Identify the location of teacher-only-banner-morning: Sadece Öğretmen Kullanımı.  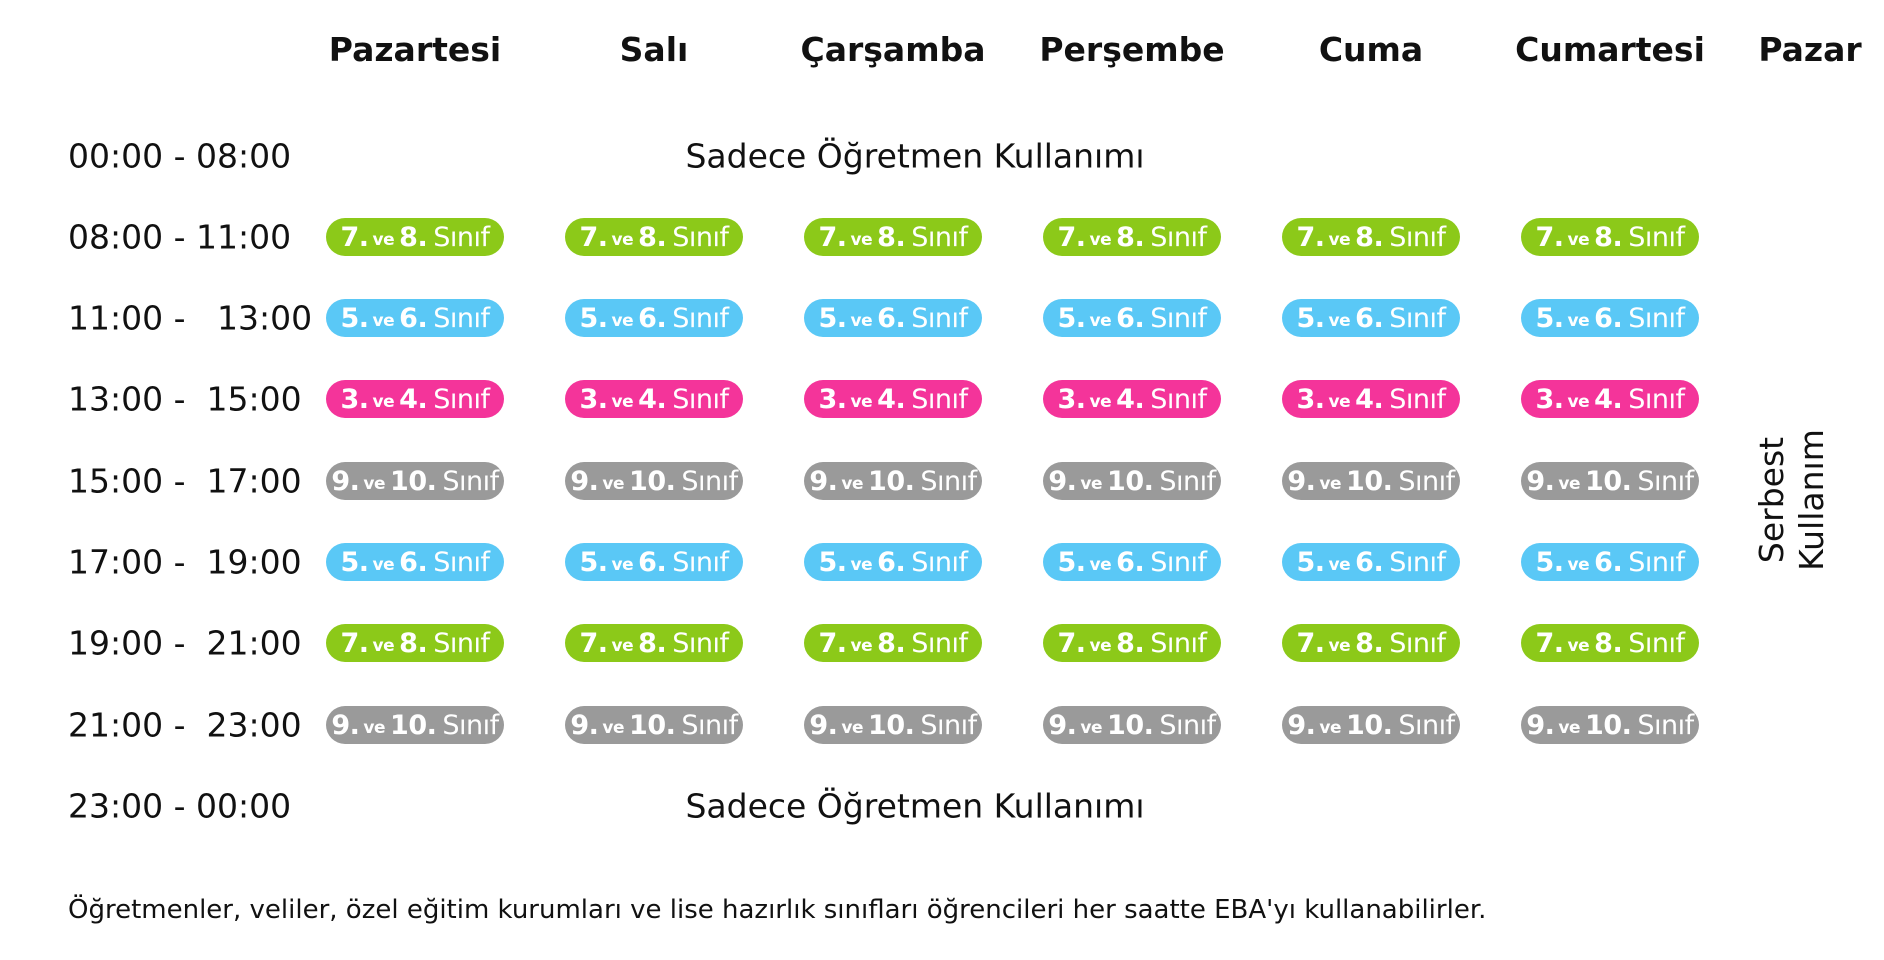
(915, 156).